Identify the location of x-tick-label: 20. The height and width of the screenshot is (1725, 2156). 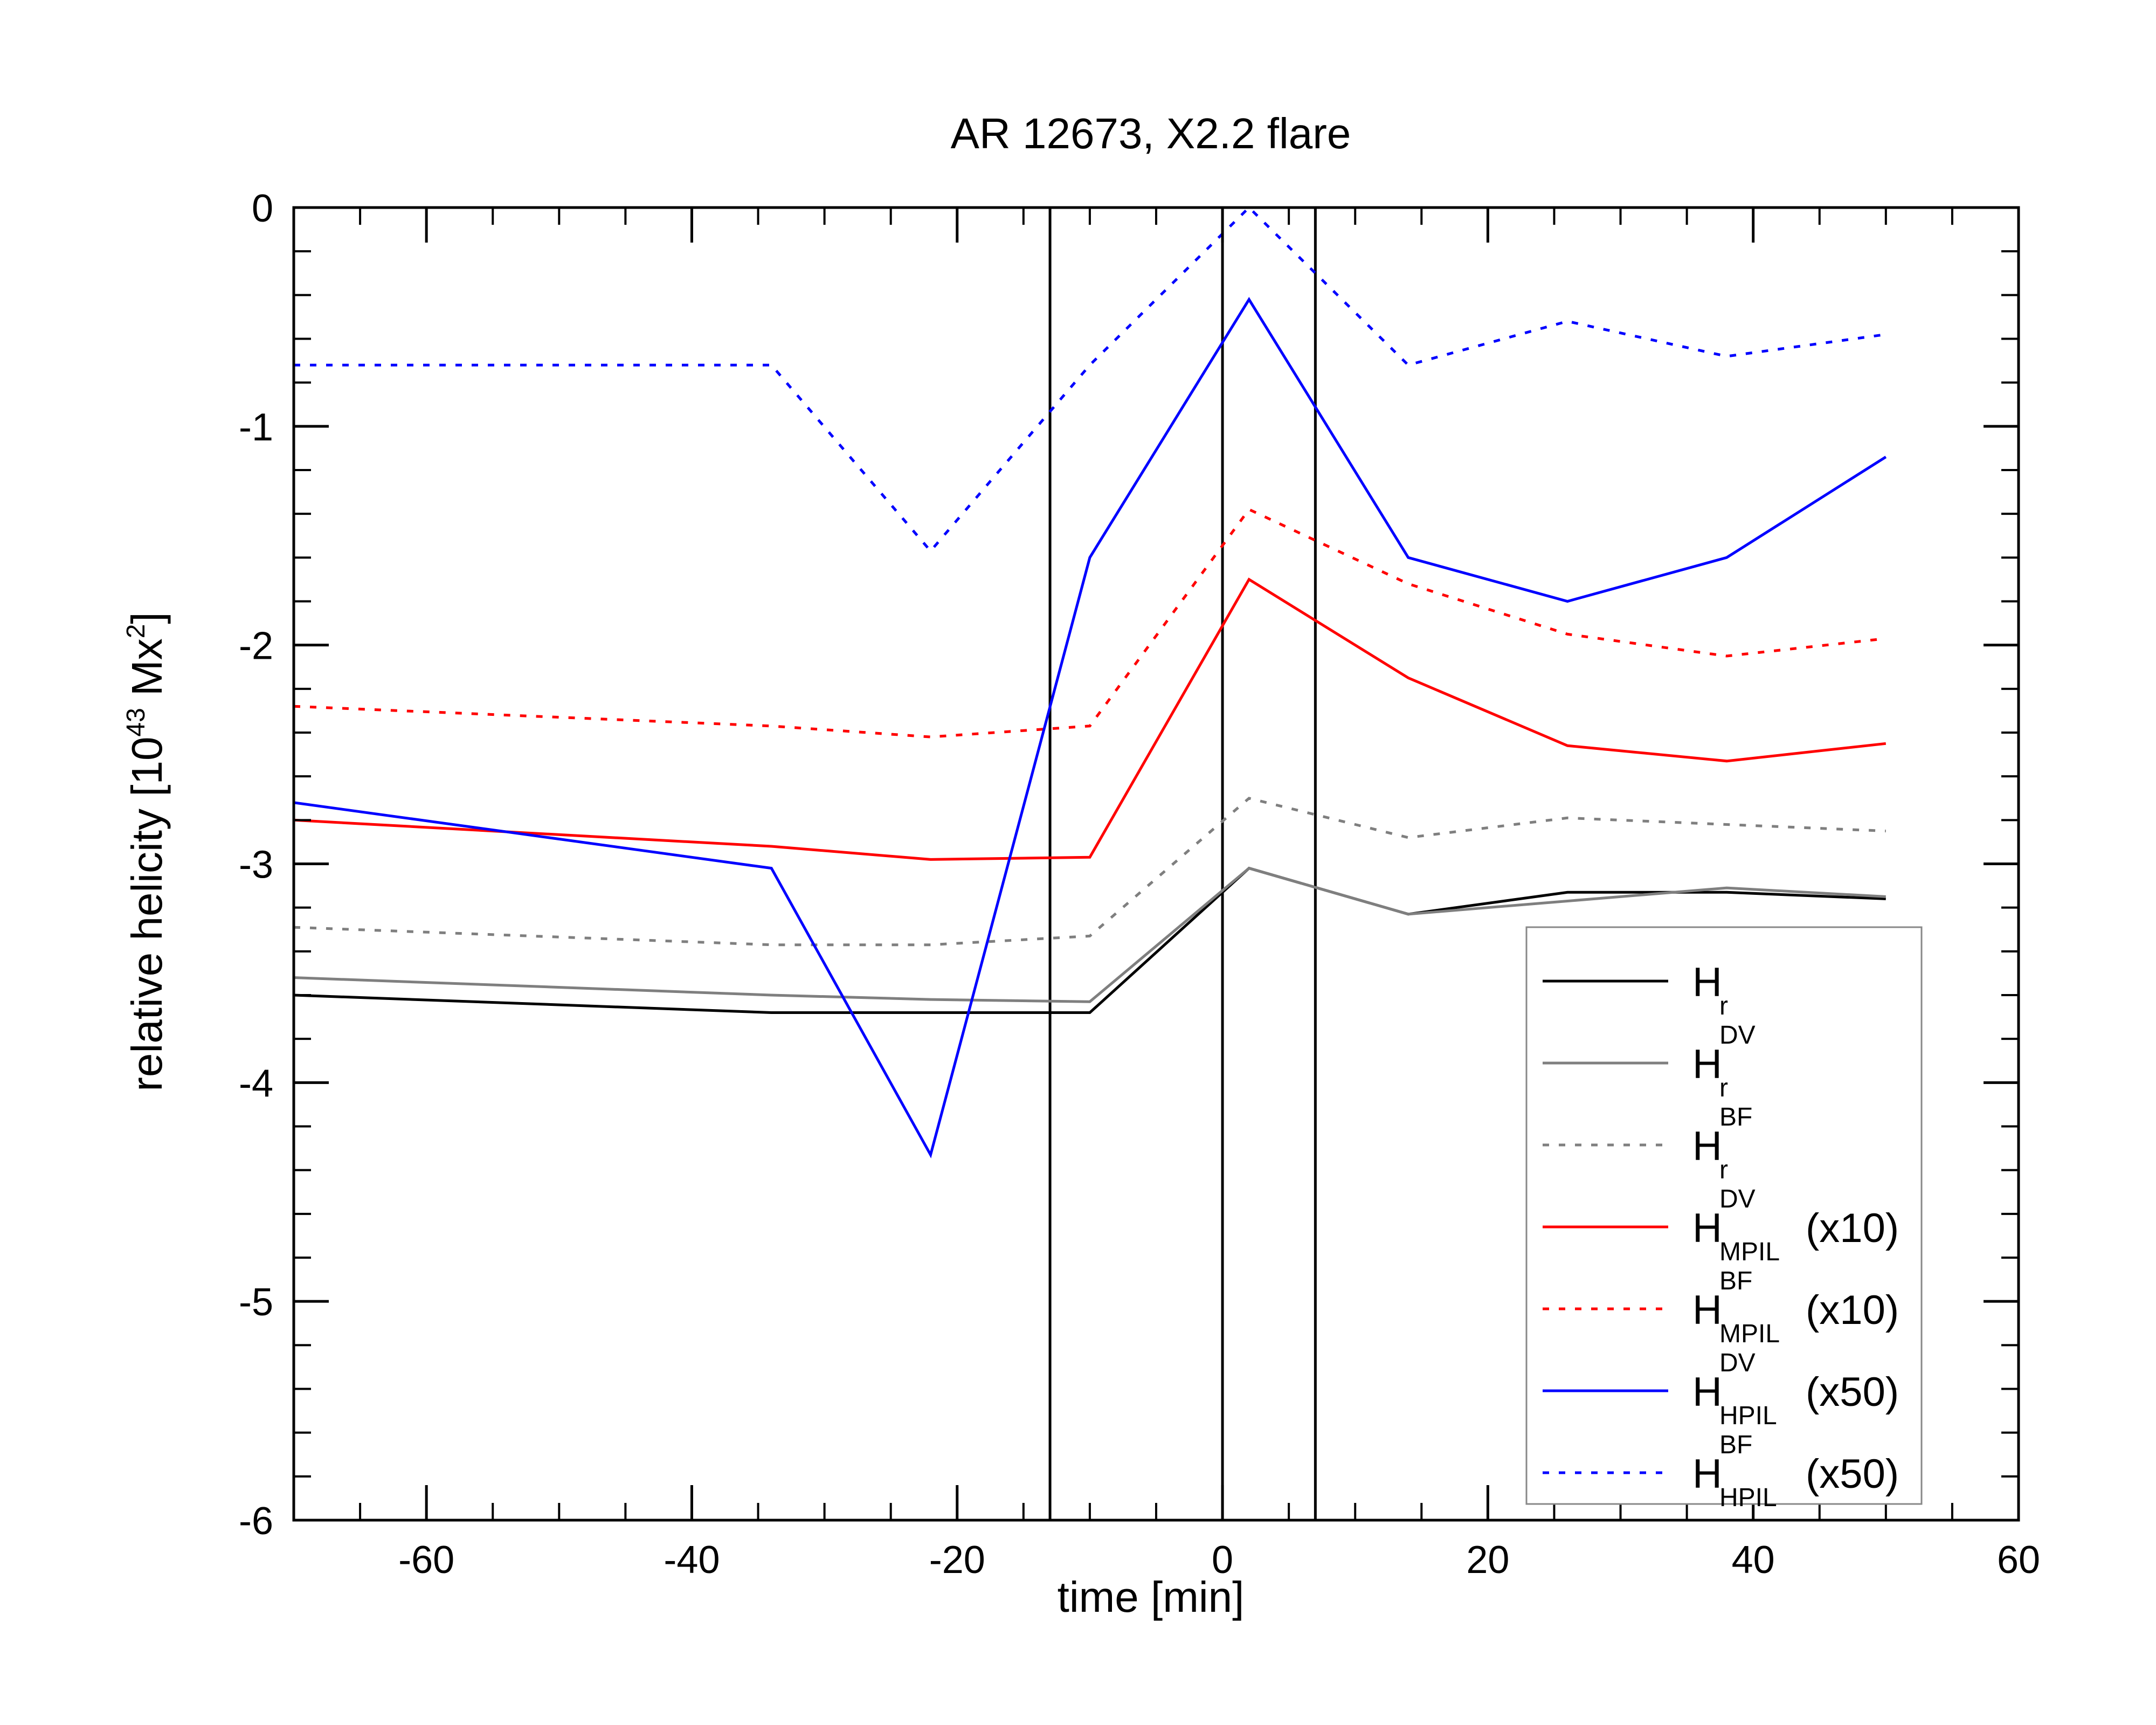
(1487, 1560).